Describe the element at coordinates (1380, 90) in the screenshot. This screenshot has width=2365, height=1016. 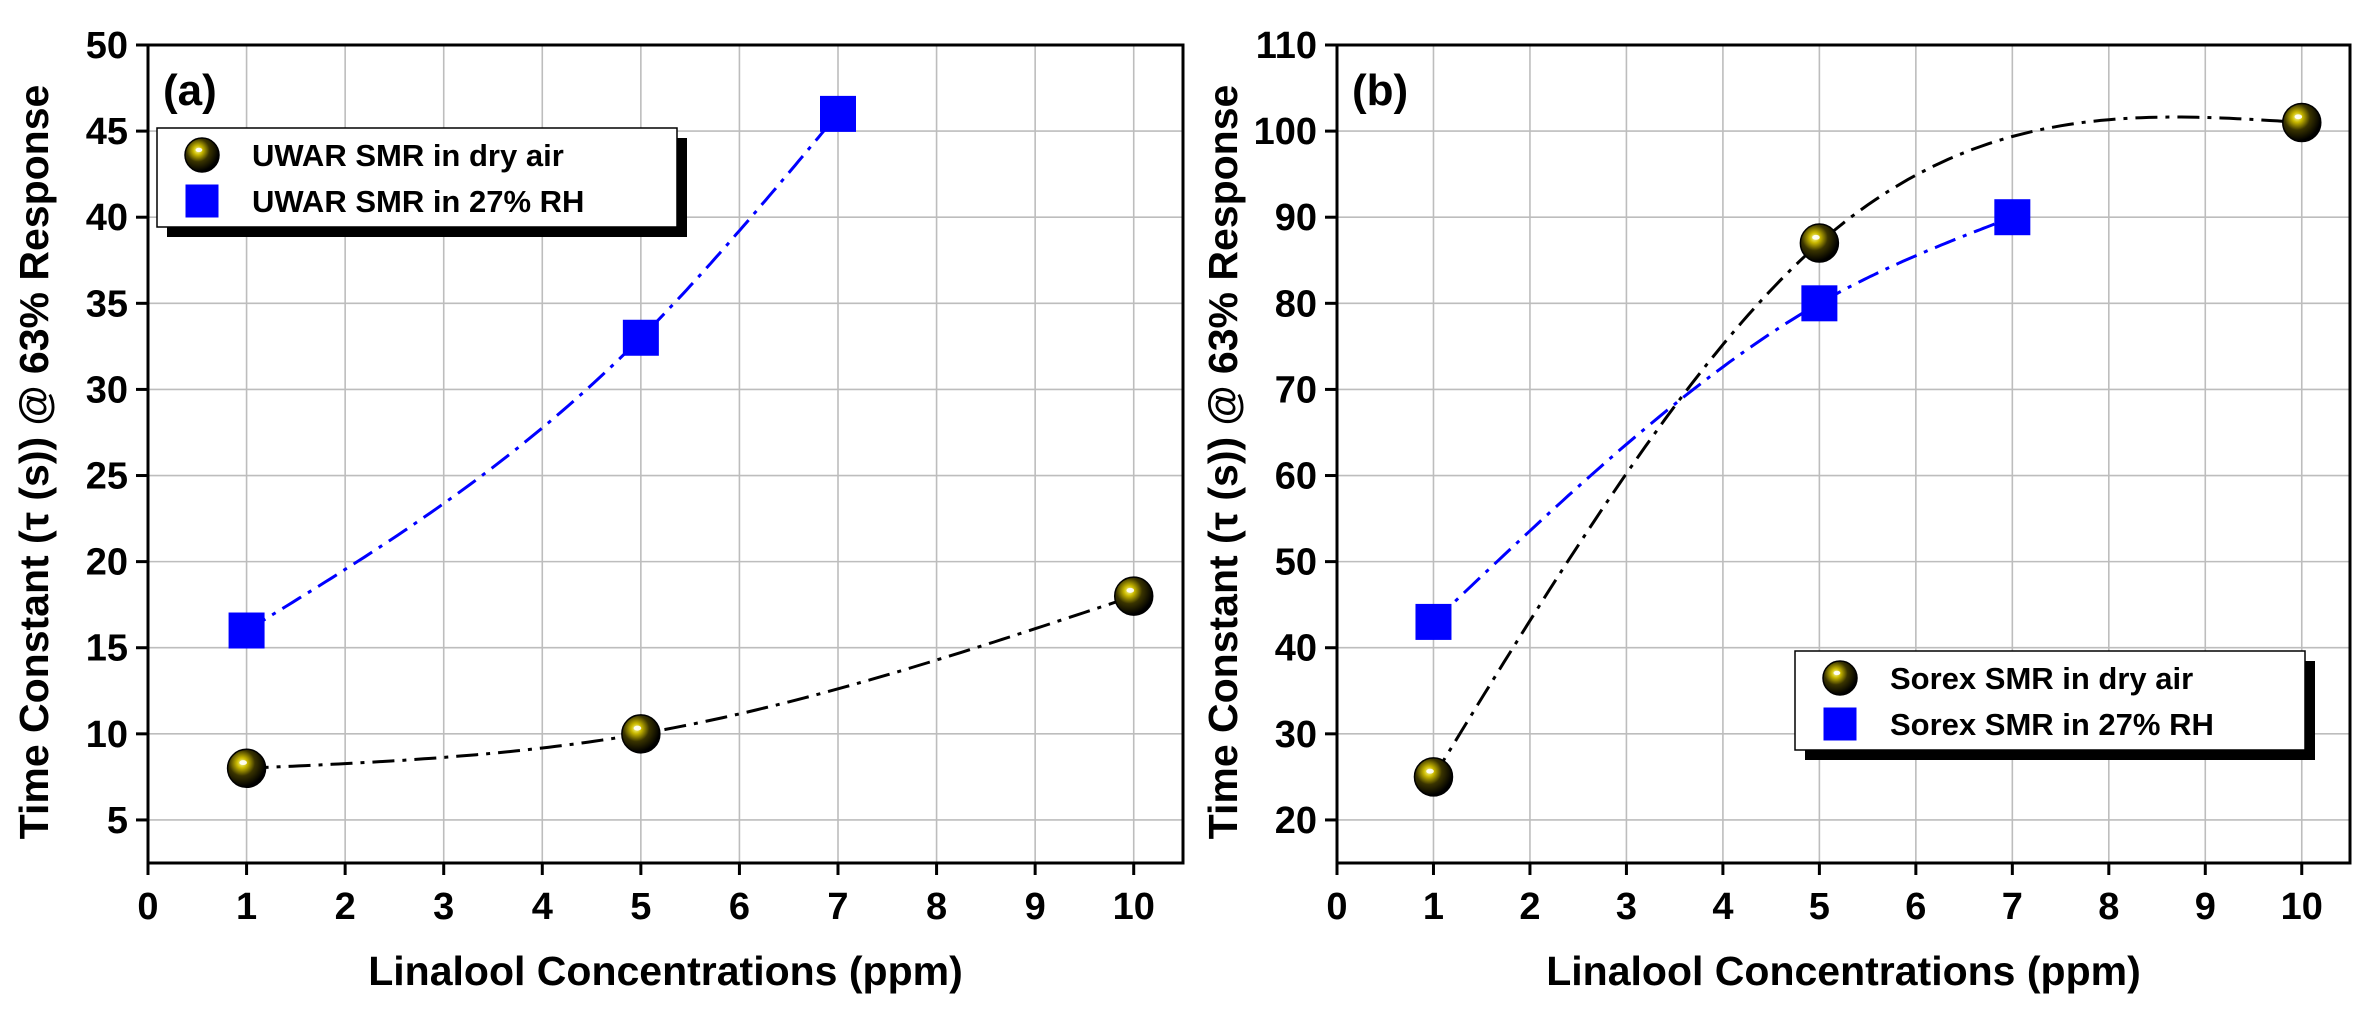
I see `panel-label: (b)` at that location.